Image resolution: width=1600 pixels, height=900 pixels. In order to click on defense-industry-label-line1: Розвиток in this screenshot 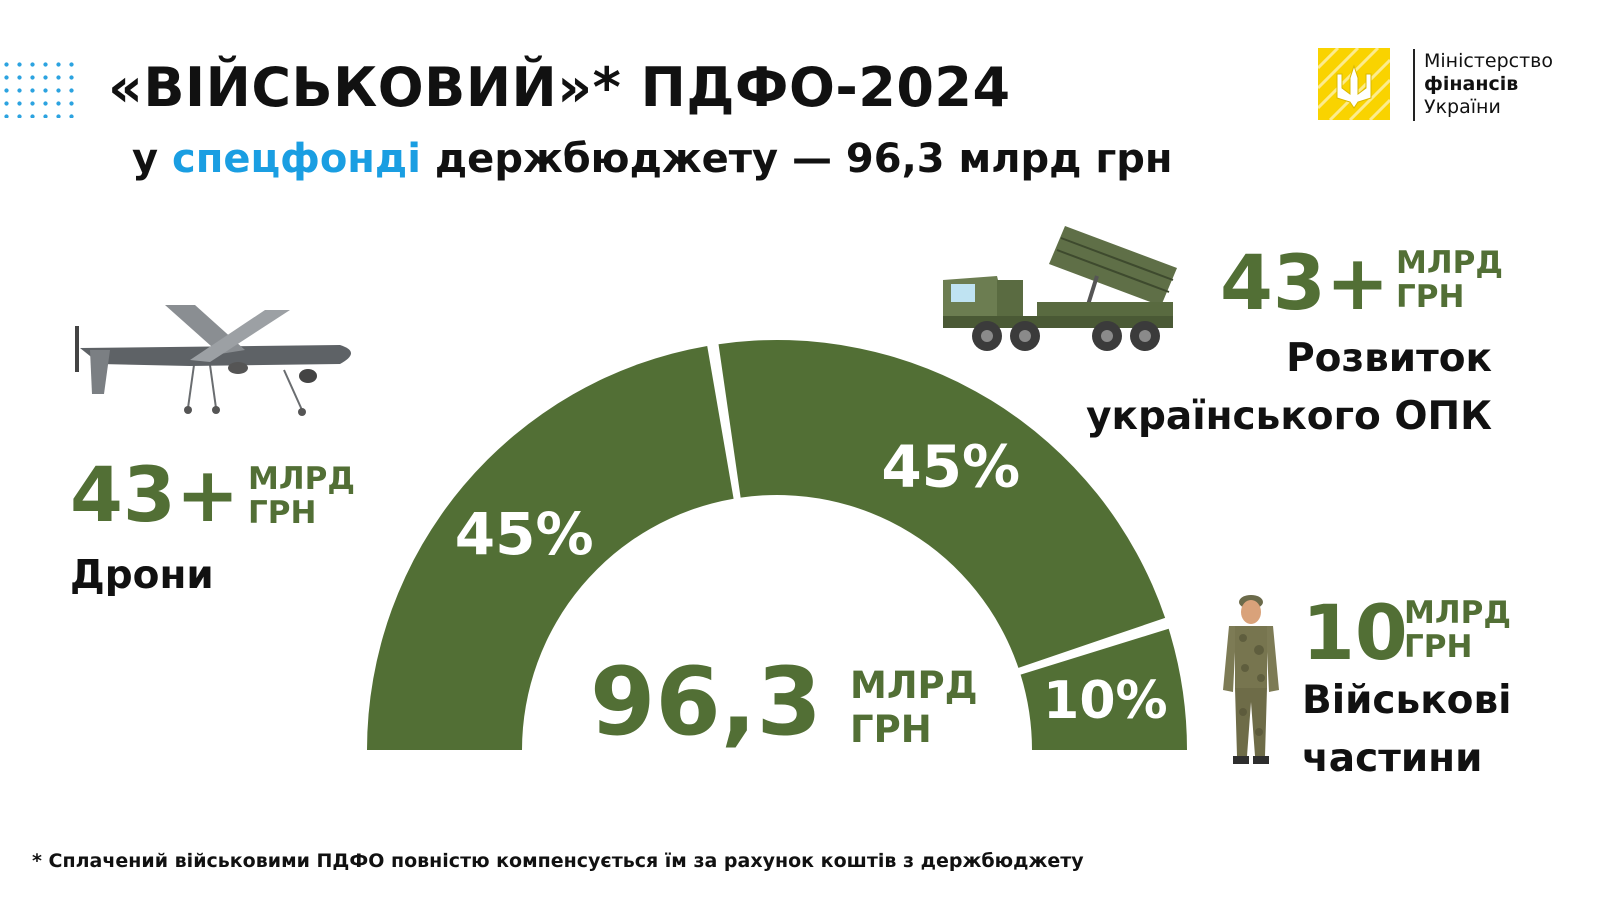, I will do `click(1389, 358)`.